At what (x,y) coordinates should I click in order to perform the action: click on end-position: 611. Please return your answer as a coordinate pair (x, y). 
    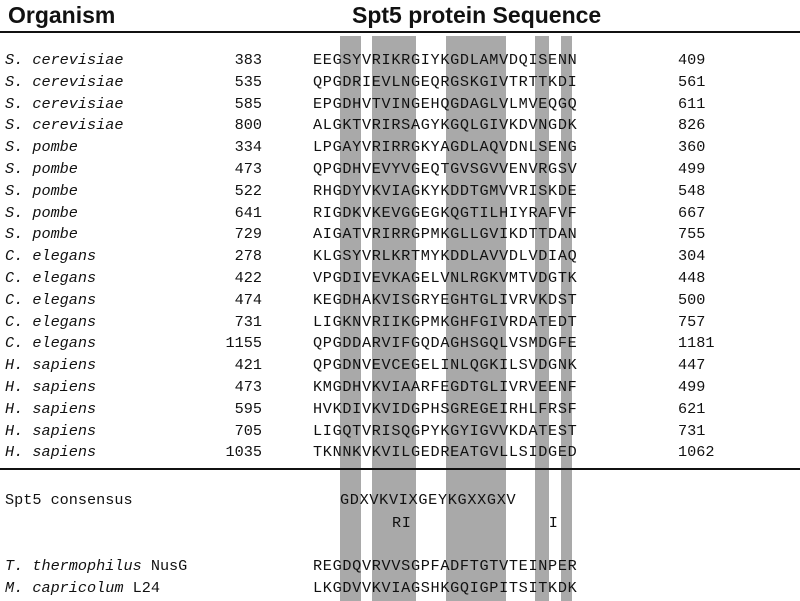
    Looking at the image, I should click on (692, 103).